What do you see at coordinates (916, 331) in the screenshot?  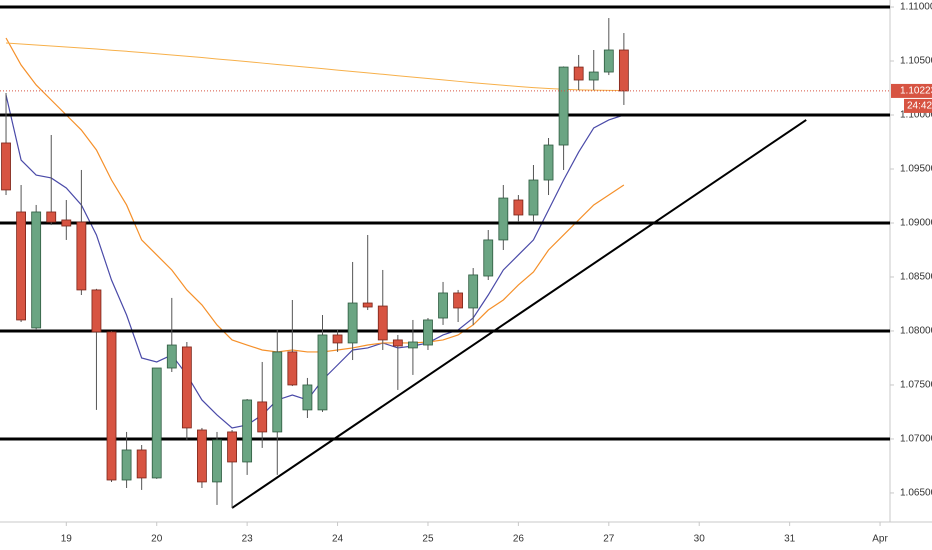 I see `y-tick-label: 1.08000` at bounding box center [916, 331].